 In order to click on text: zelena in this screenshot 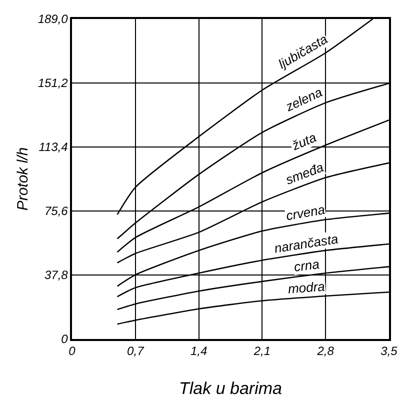, I will do `click(303, 99)`.